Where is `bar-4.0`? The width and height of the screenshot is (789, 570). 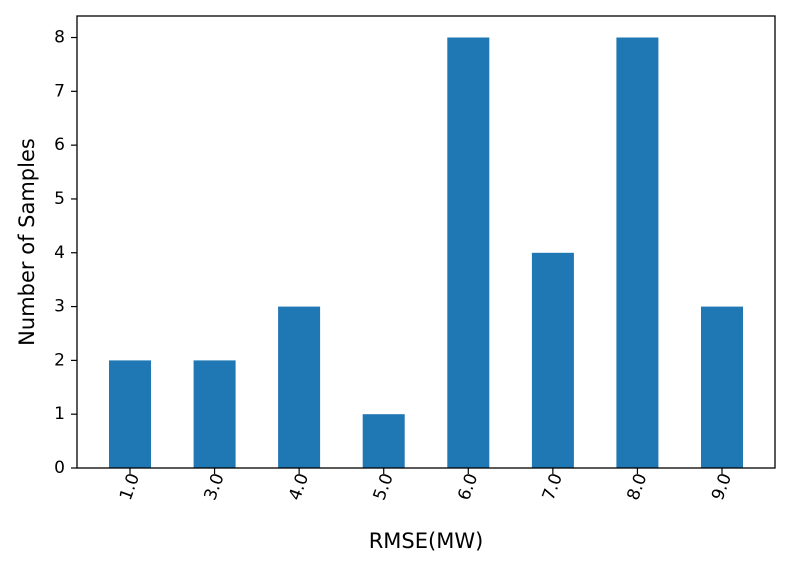 bar-4.0 is located at coordinates (299, 387).